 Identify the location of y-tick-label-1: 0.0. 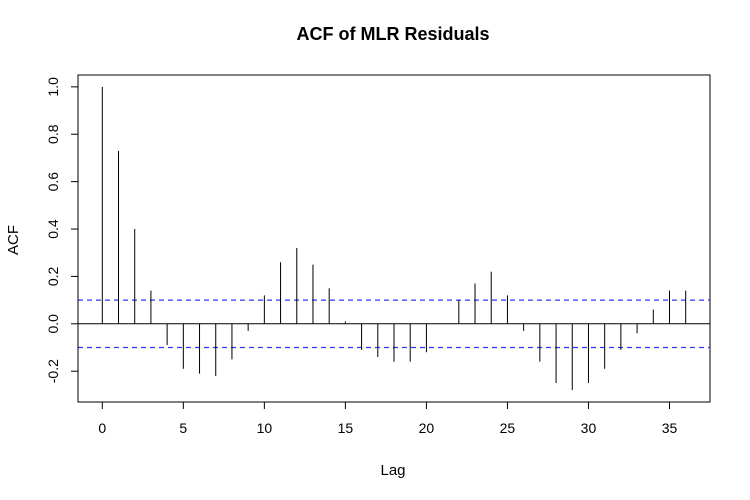
(53, 324).